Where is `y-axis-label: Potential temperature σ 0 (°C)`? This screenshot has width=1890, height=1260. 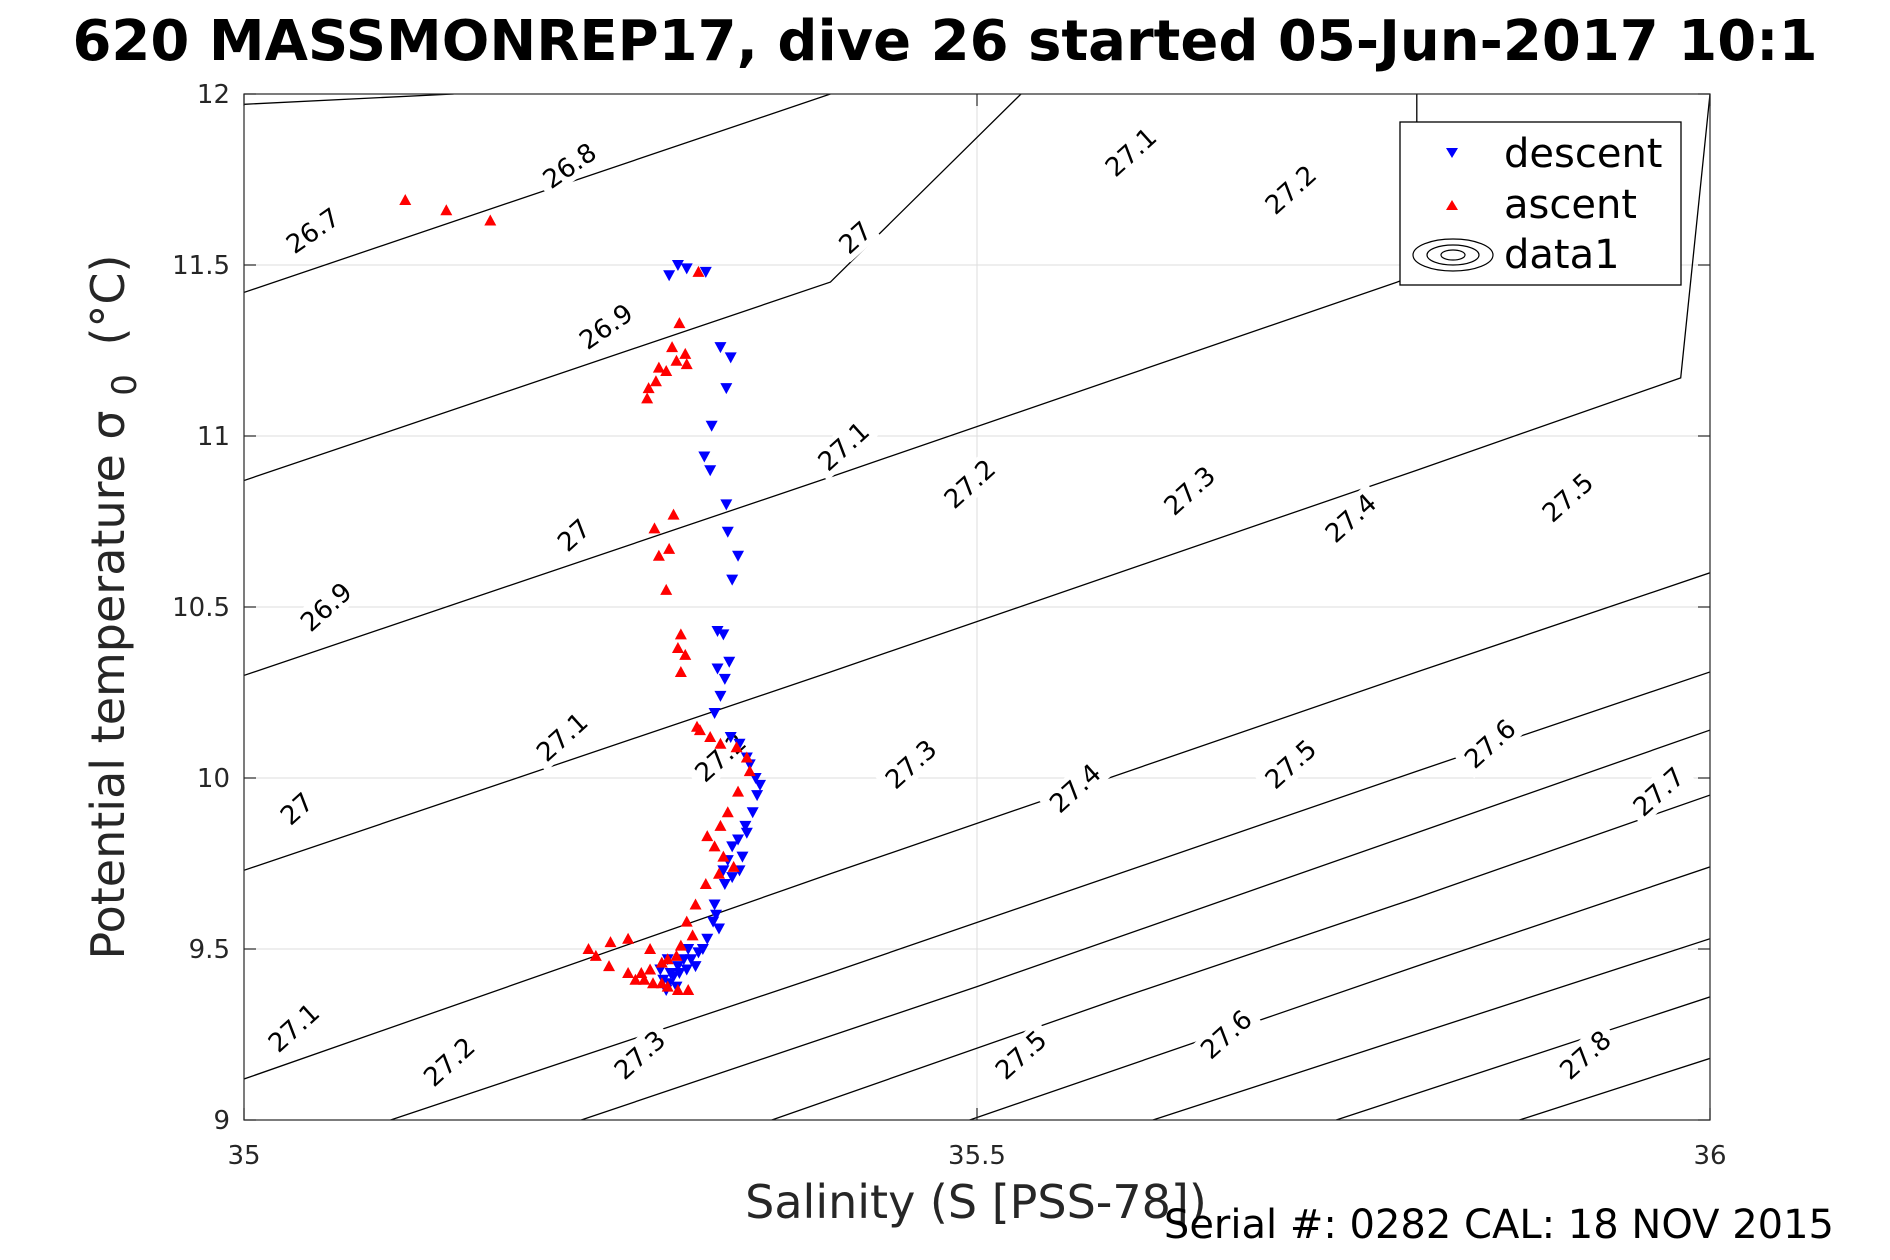
y-axis-label: Potential temperature σ 0 (°C) is located at coordinates (114, 607).